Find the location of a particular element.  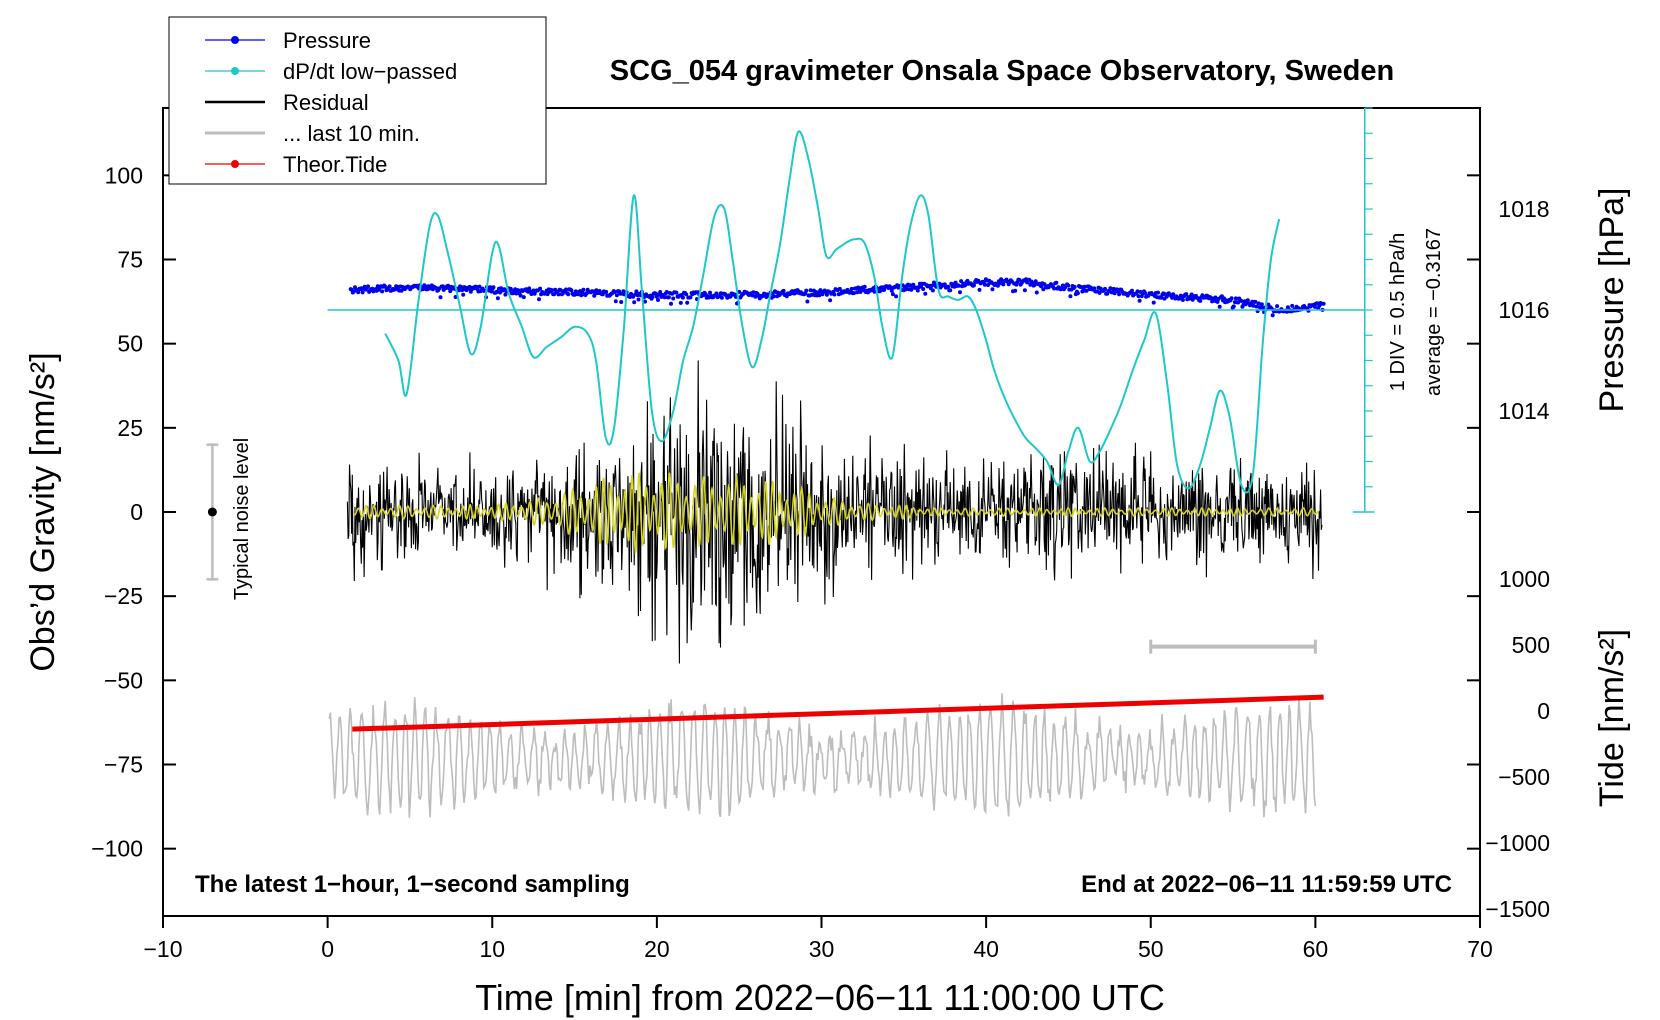

y-tick-label-50: 50 is located at coordinates (130, 344).